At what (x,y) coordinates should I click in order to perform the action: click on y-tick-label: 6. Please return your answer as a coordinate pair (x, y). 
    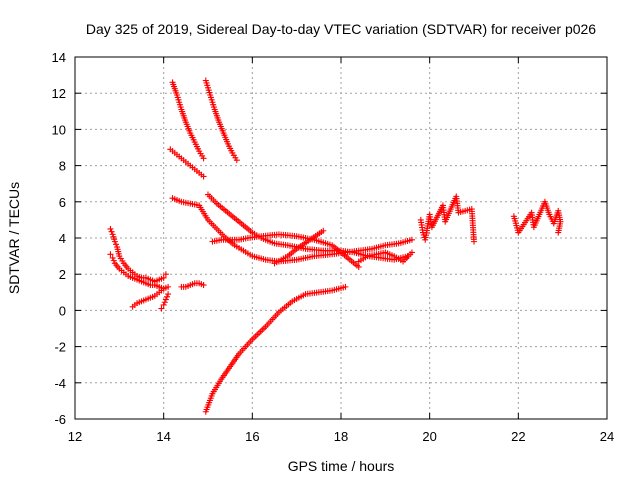
    Looking at the image, I should click on (62, 202).